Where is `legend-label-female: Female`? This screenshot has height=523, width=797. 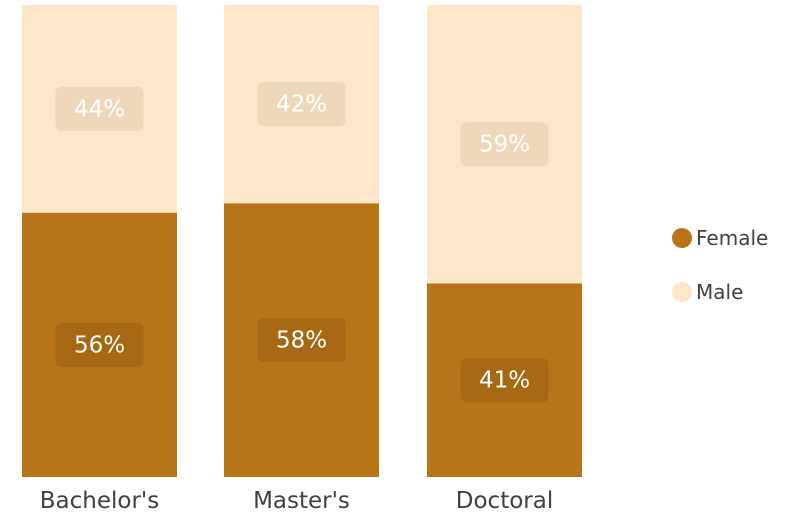 legend-label-female: Female is located at coordinates (732, 238).